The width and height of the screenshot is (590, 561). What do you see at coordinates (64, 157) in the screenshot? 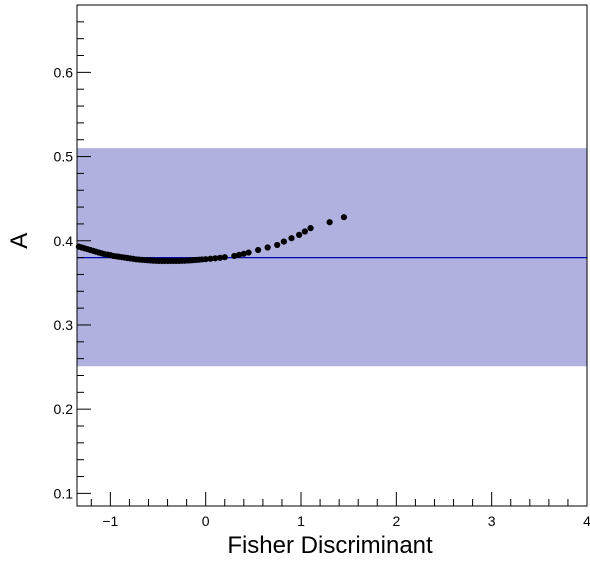
I see `y-tick-label: 0.5` at bounding box center [64, 157].